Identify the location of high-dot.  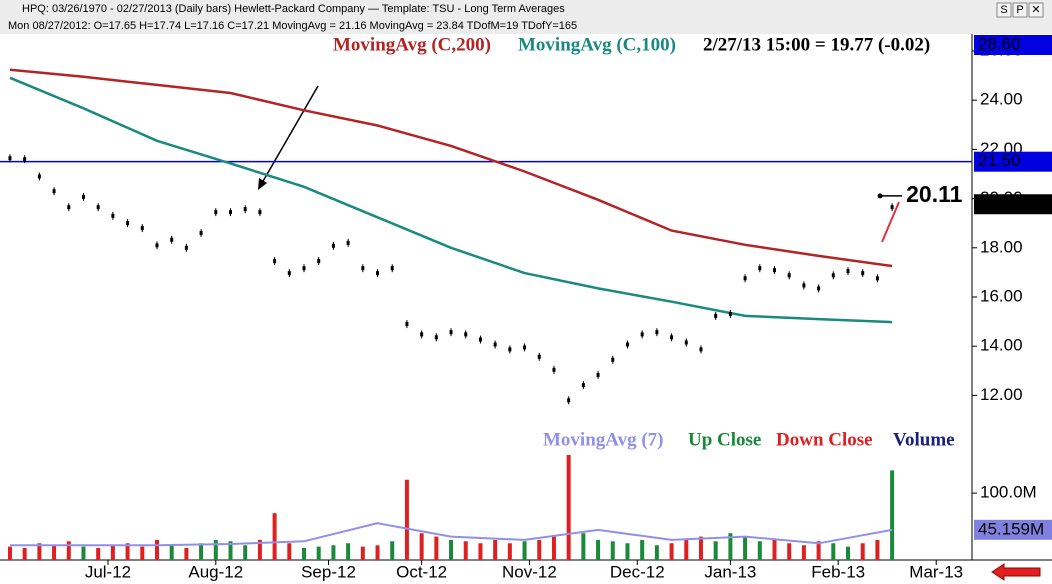
(880, 196).